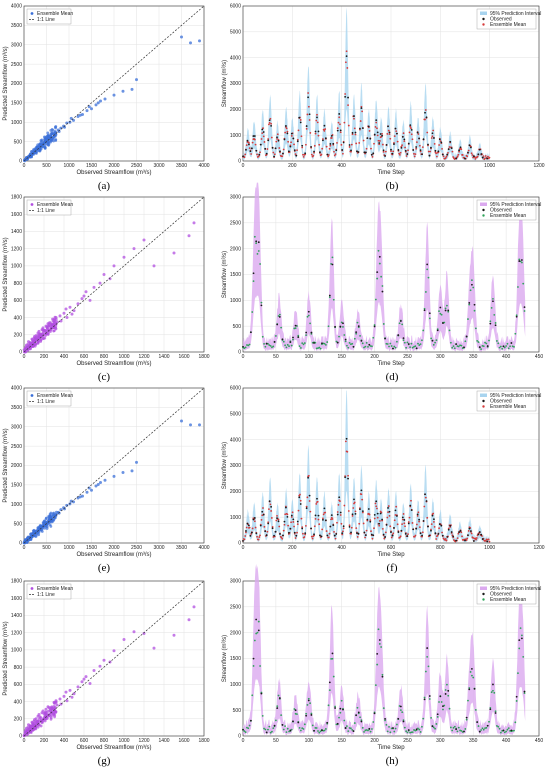 Image resolution: width=550 pixels, height=774 pixels. I want to click on y-tick-label-e-4: 2000, so click(16, 466).